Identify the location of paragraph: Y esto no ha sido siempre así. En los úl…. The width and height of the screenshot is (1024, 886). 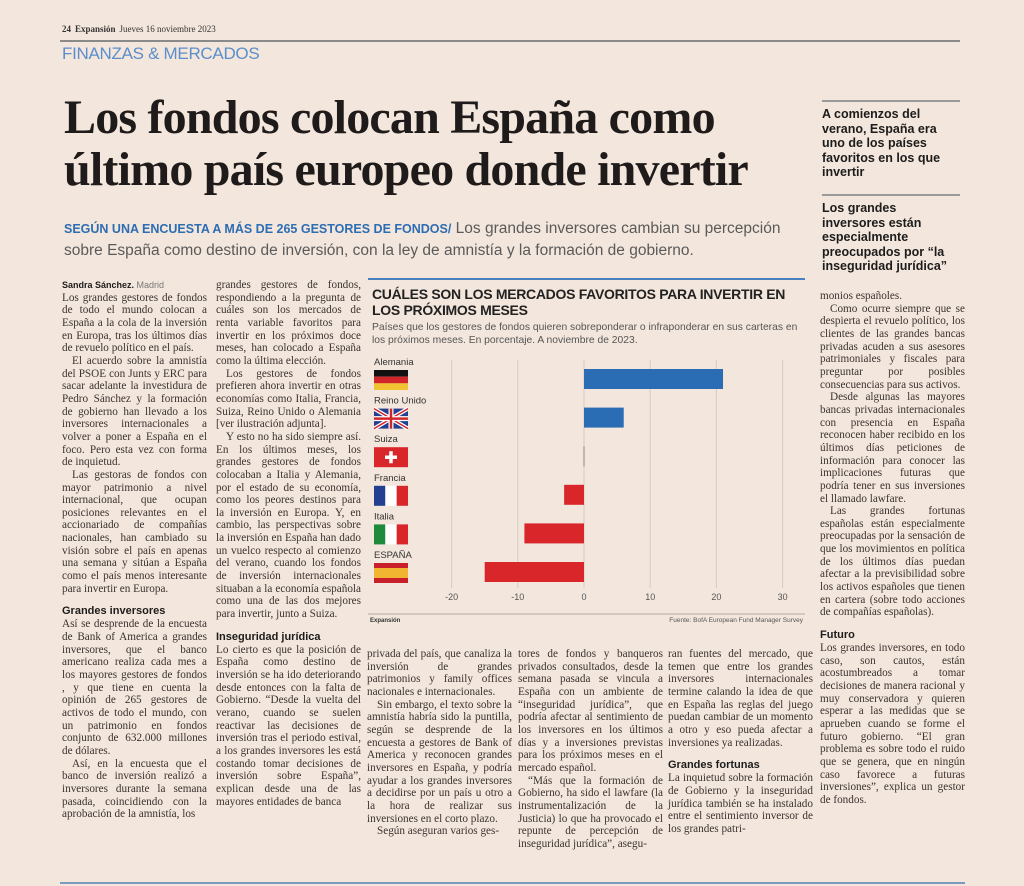
(288, 525).